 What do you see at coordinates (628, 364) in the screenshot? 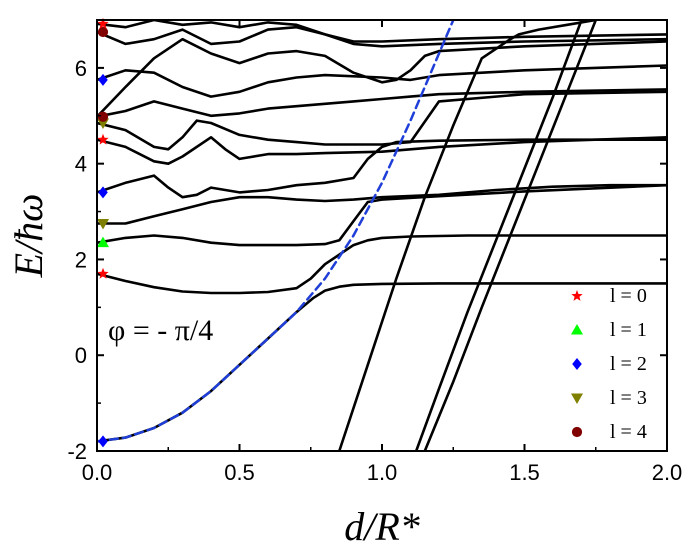
I see `legend-label-2: l = 2` at bounding box center [628, 364].